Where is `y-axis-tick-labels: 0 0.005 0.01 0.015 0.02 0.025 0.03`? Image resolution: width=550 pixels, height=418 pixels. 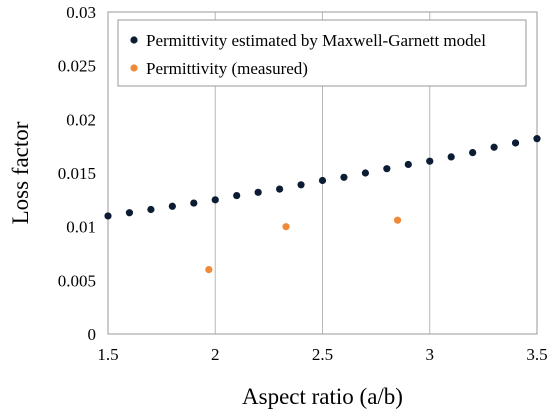
y-axis-tick-labels: 0 0.005 0.01 0.015 0.02 0.025 0.03 is located at coordinates (77, 173).